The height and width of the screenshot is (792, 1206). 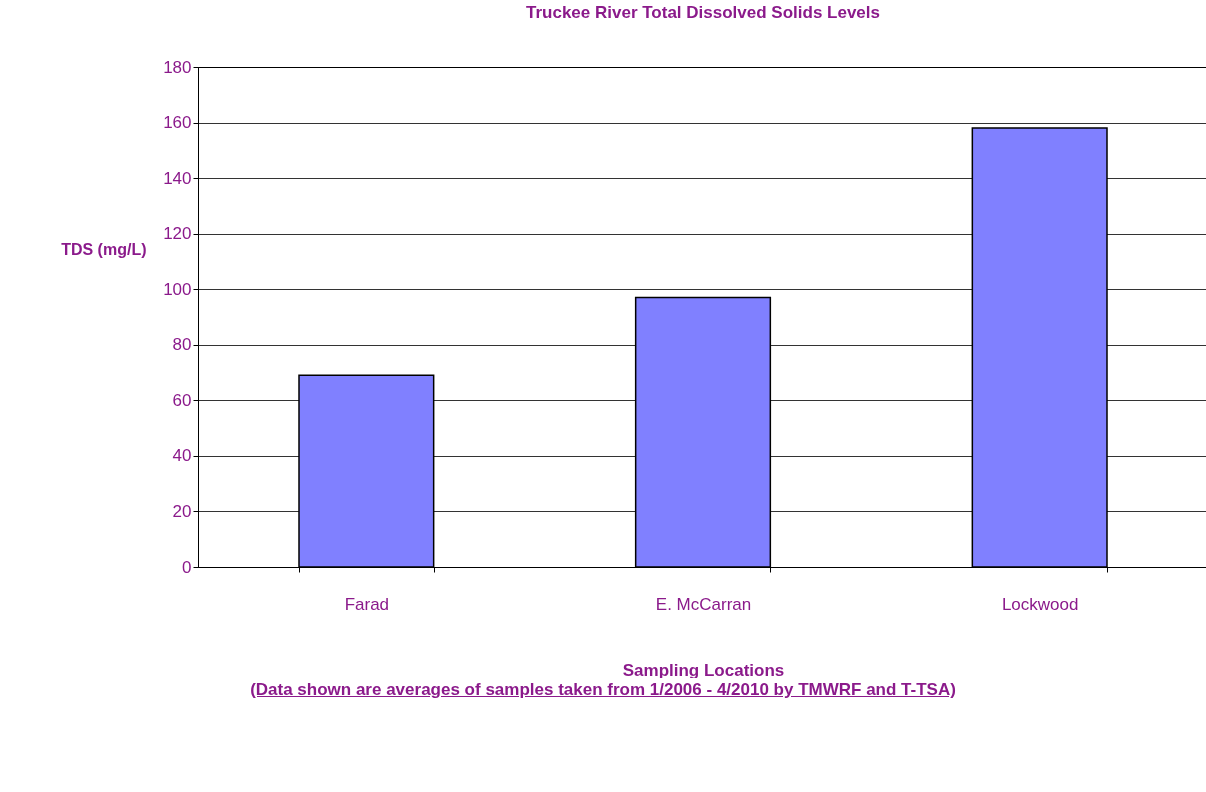 What do you see at coordinates (177, 178) in the screenshot?
I see `y-tick-label: 140` at bounding box center [177, 178].